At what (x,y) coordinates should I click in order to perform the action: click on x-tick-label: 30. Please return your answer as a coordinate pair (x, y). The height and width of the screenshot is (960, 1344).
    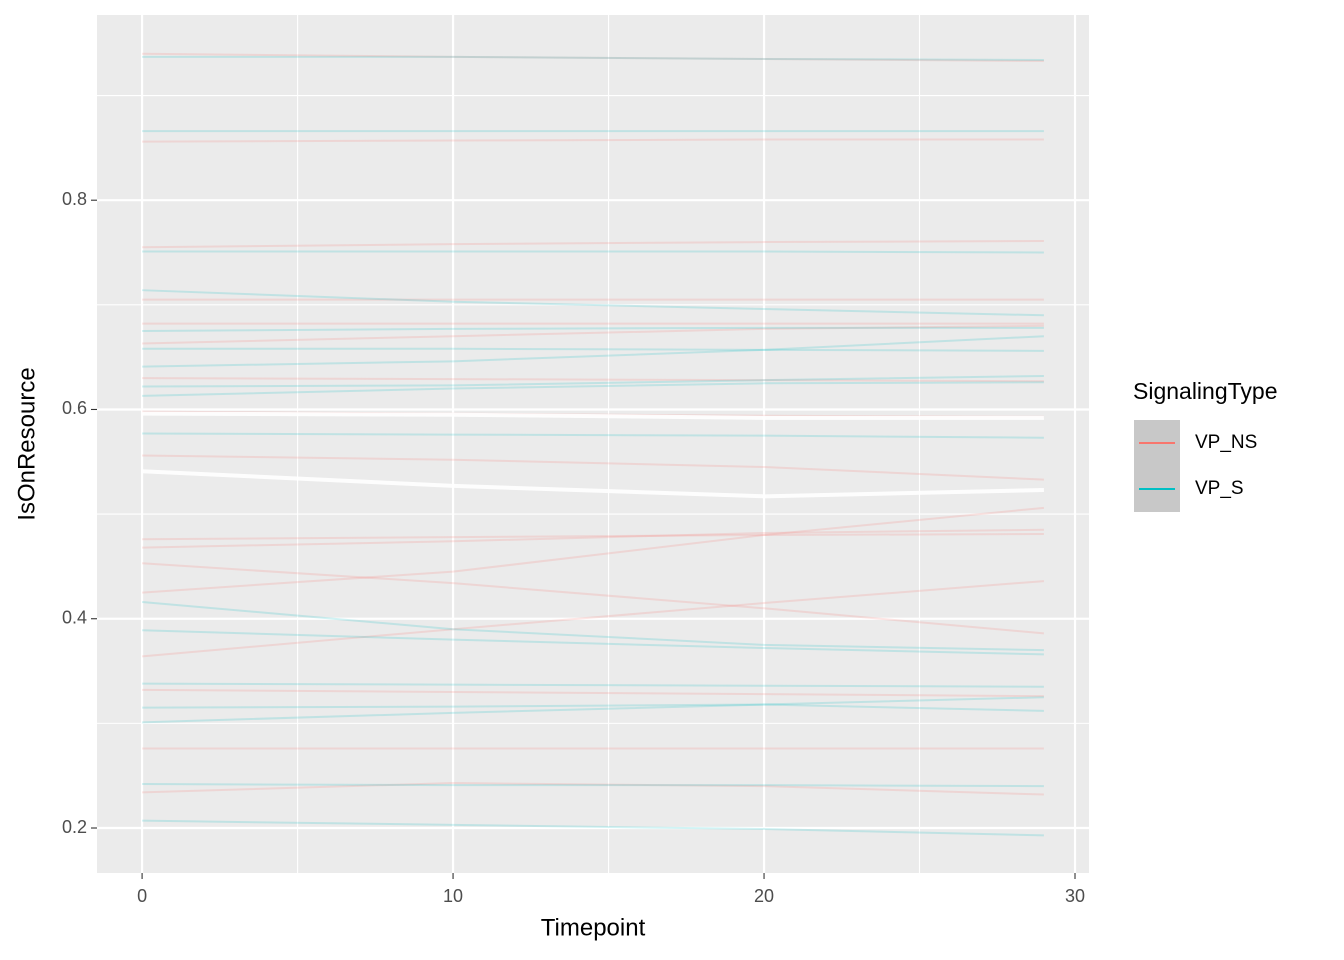
    Looking at the image, I should click on (1075, 896).